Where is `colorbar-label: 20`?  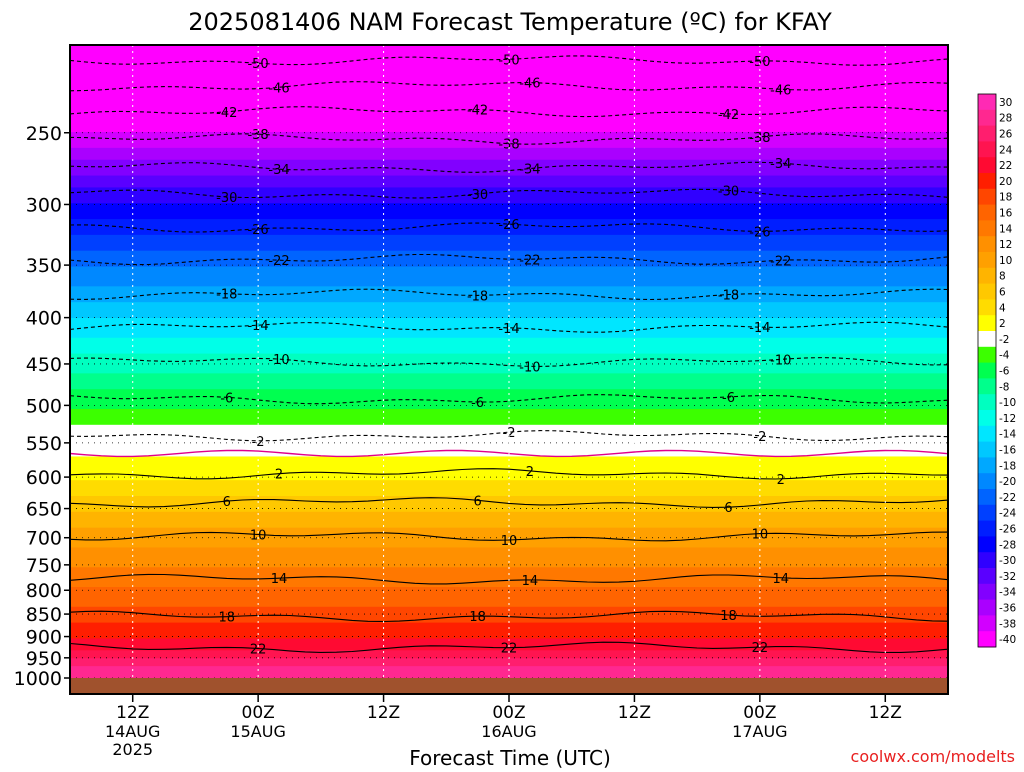 colorbar-label: 20 is located at coordinates (1005, 182).